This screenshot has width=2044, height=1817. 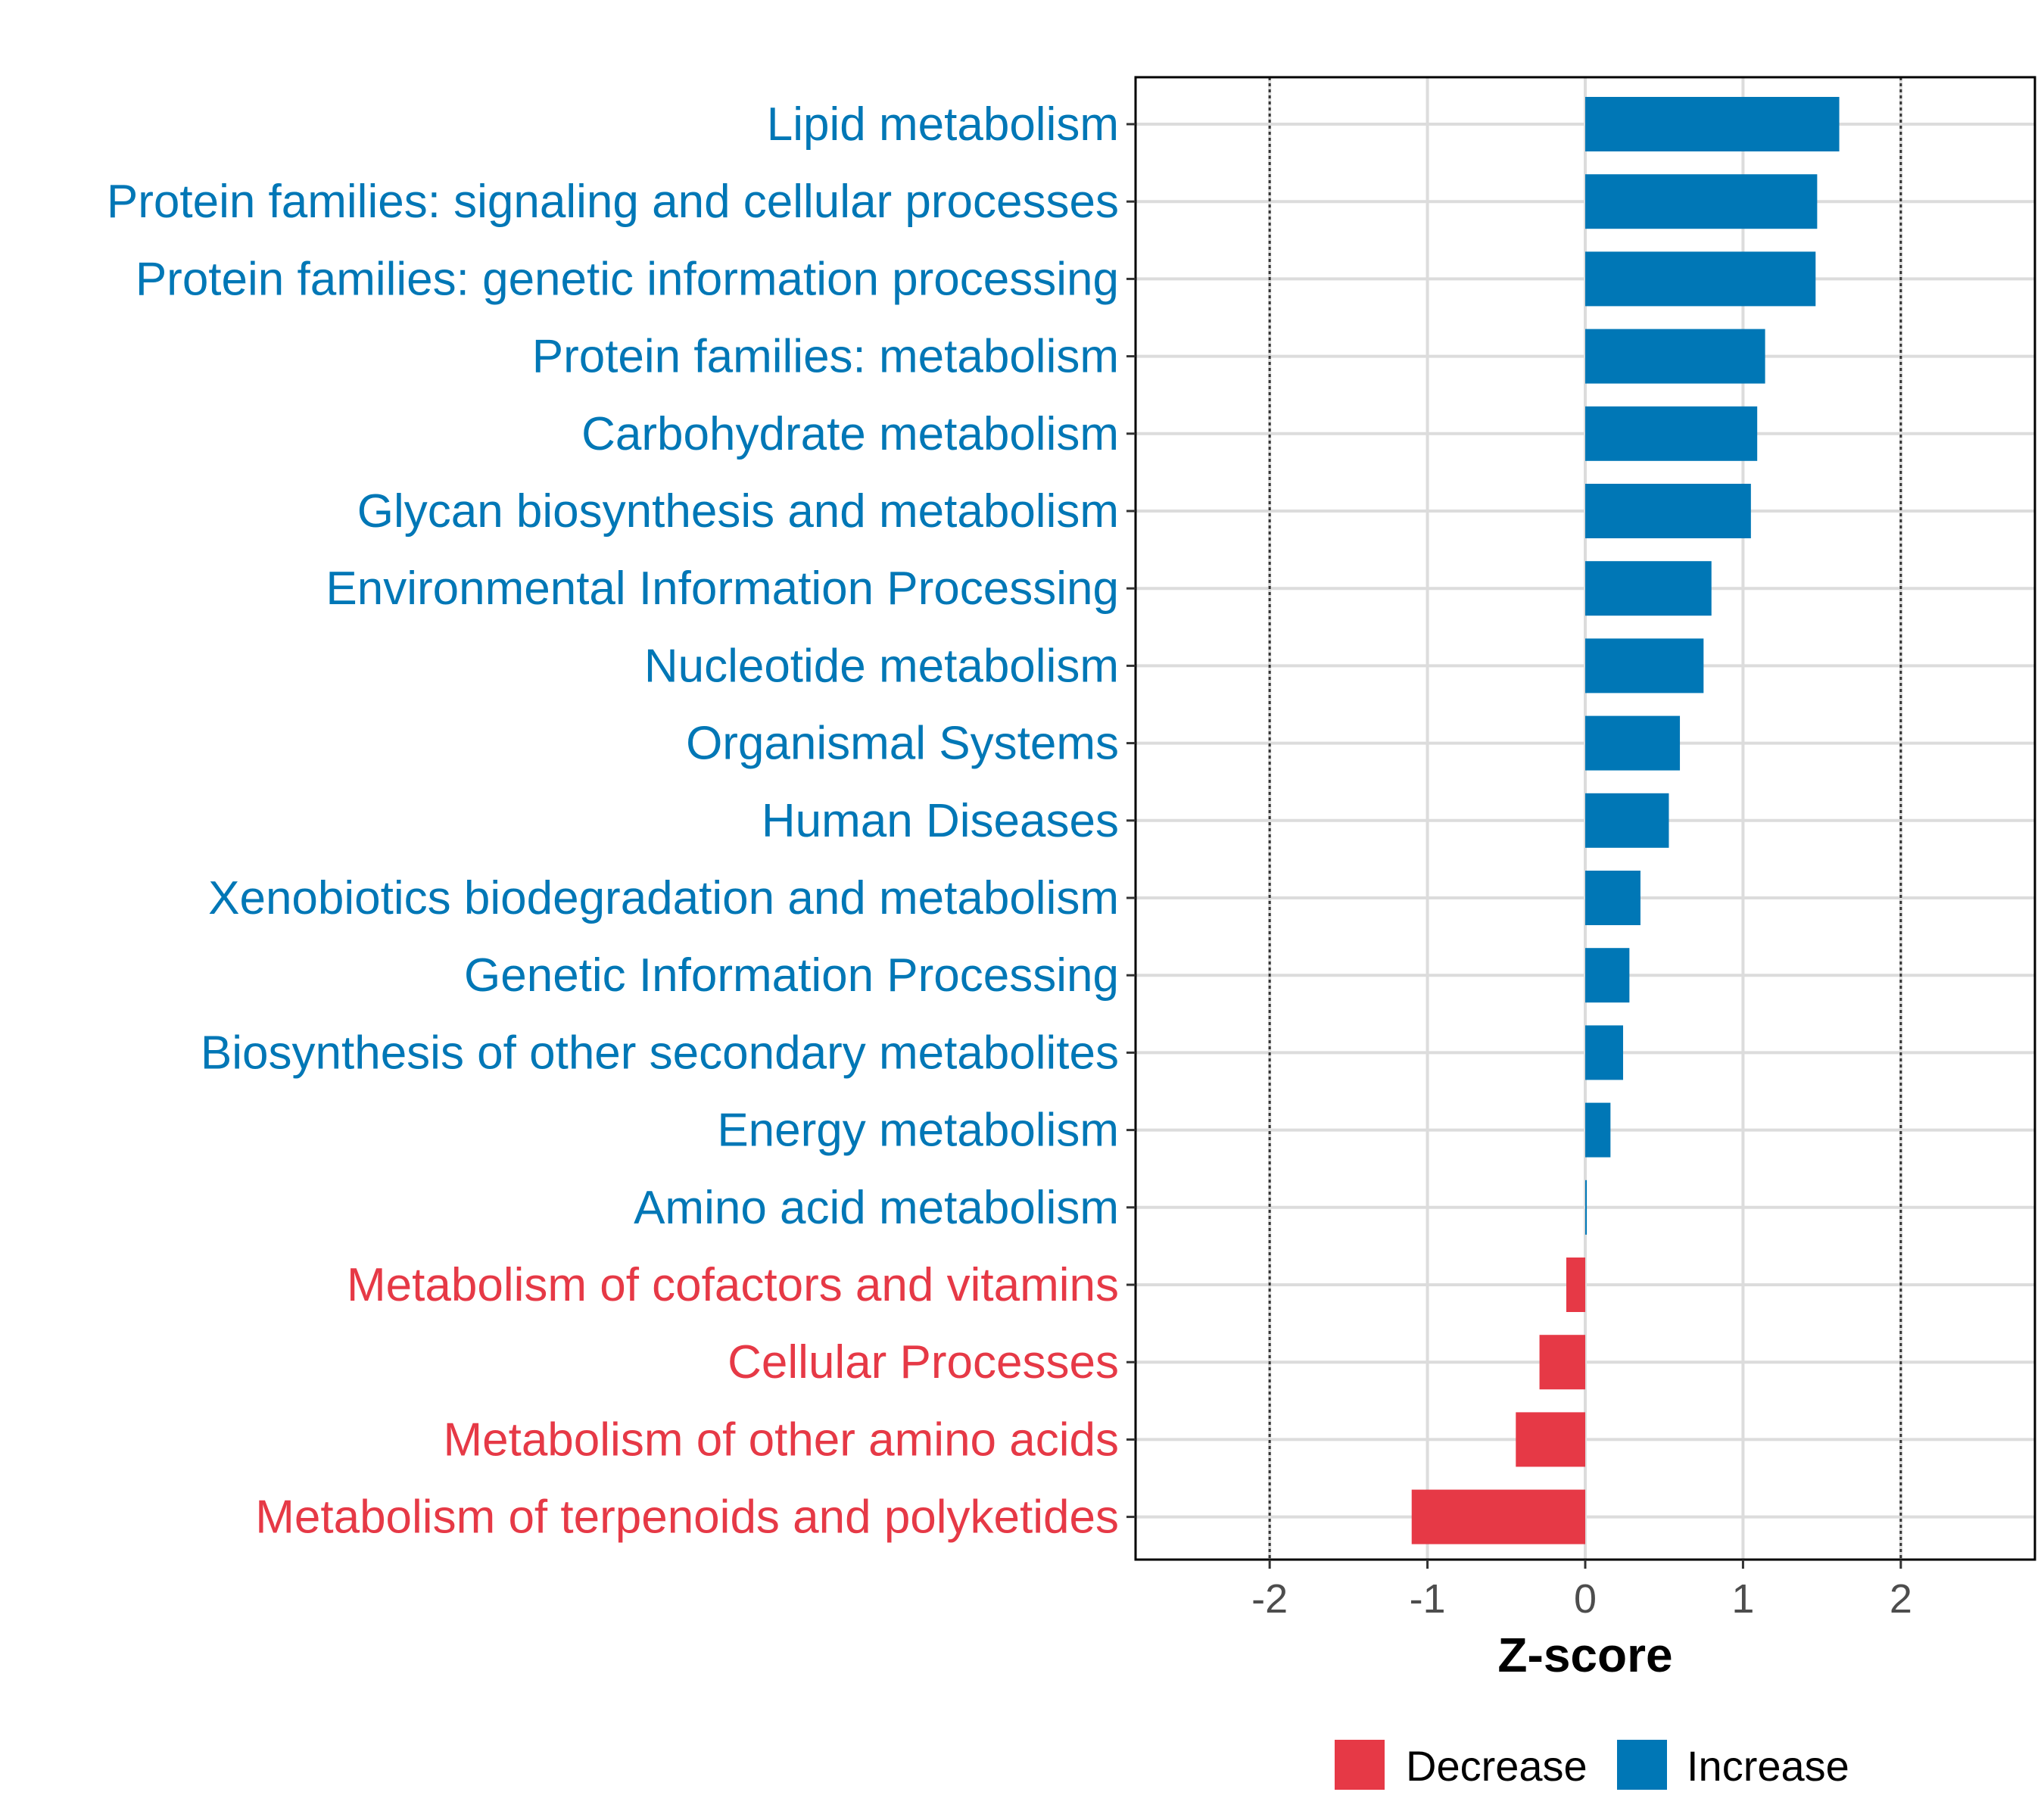 I want to click on x-axis-title: Z-score, so click(x=1584, y=1655).